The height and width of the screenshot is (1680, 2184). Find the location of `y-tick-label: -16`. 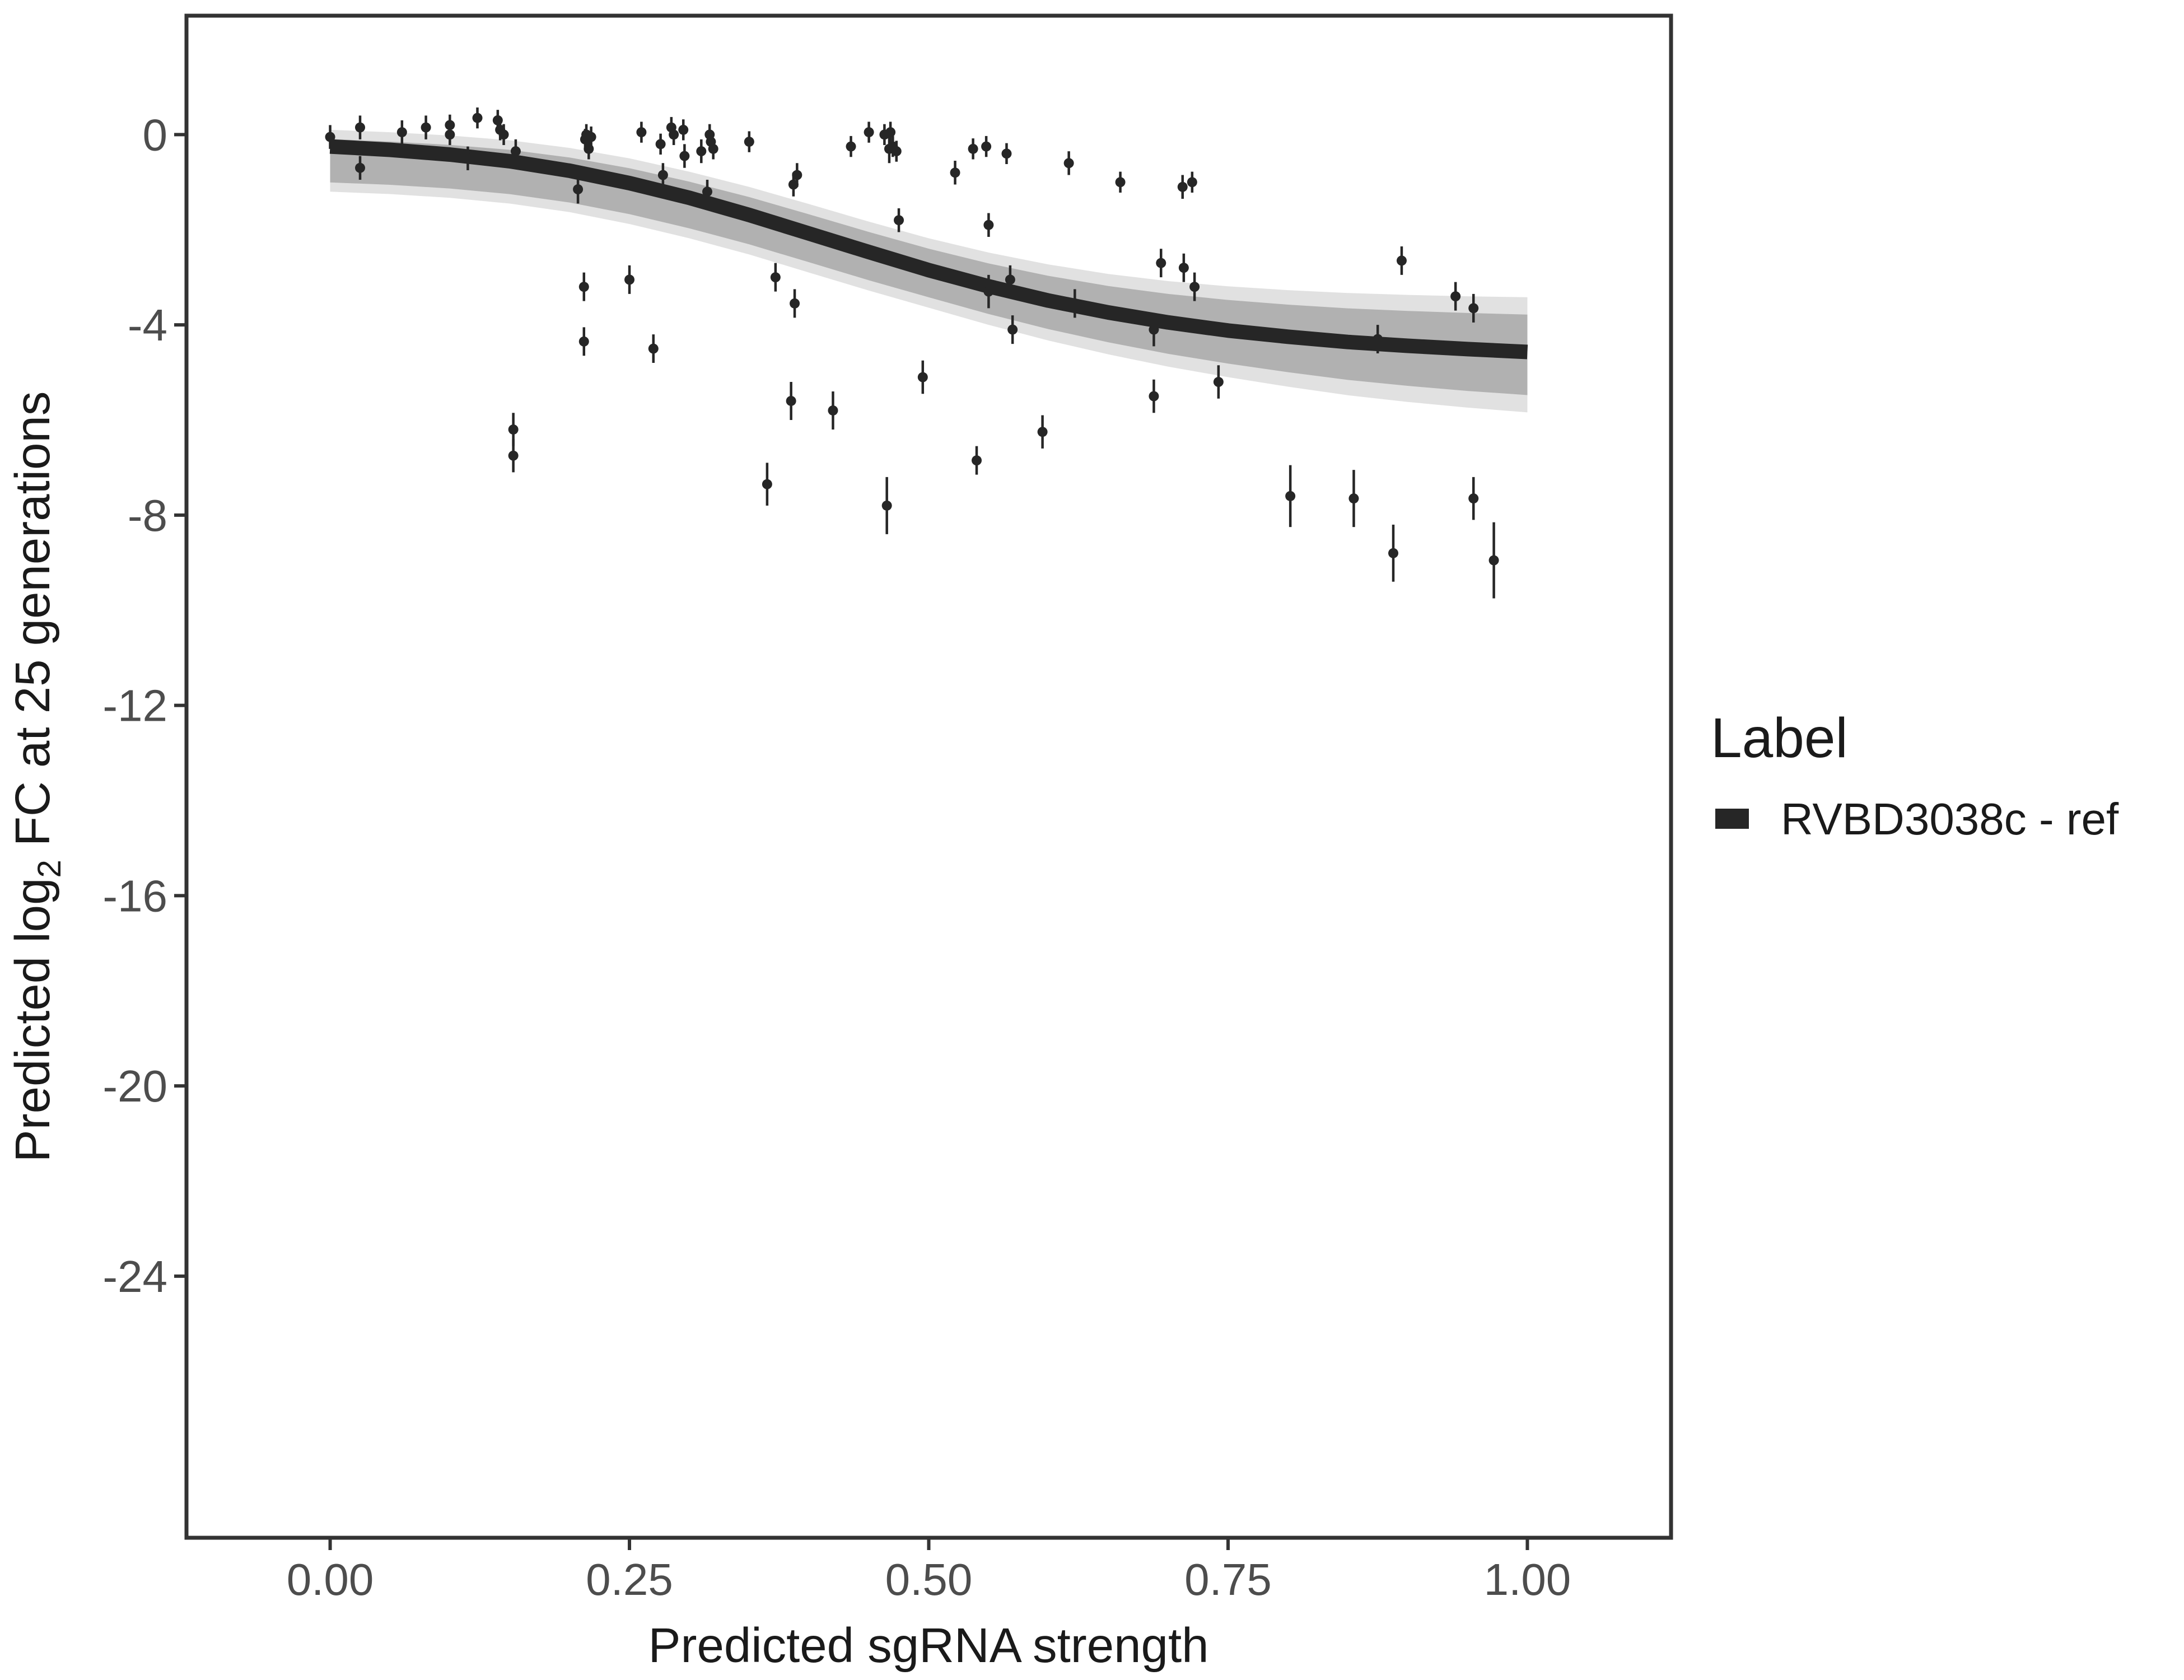

y-tick-label: -16 is located at coordinates (135, 896).